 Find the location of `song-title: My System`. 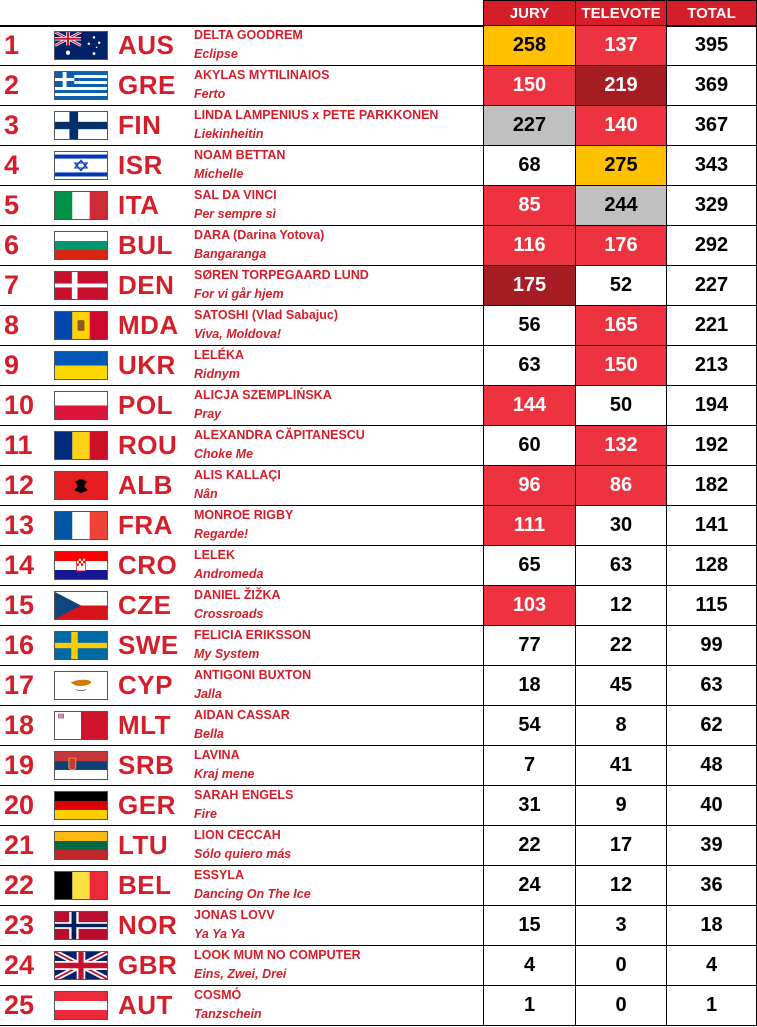

song-title: My System is located at coordinates (227, 654).